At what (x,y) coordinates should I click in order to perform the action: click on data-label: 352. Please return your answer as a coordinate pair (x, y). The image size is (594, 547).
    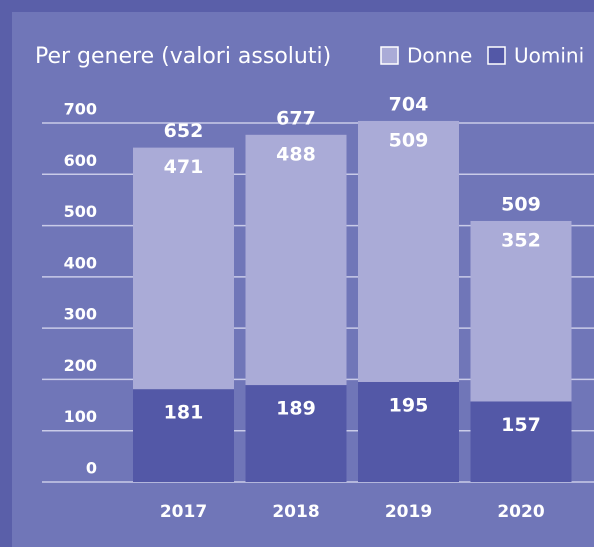
    Looking at the image, I should click on (521, 240).